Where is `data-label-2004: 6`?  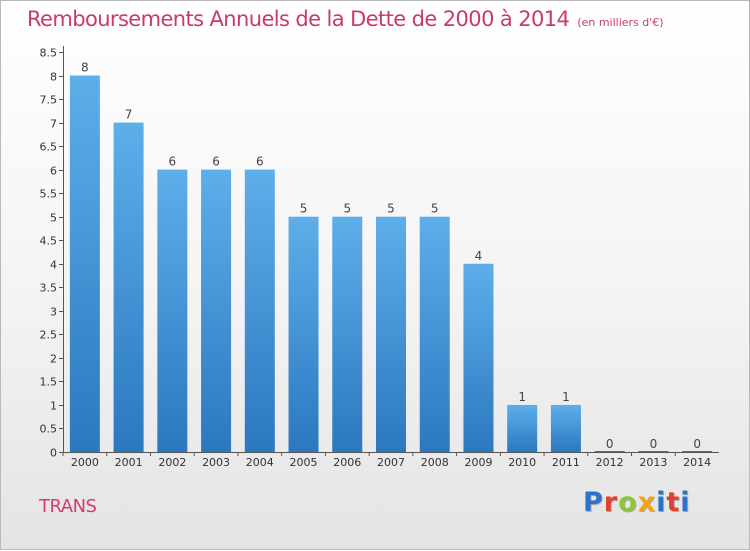
data-label-2004: 6 is located at coordinates (260, 162).